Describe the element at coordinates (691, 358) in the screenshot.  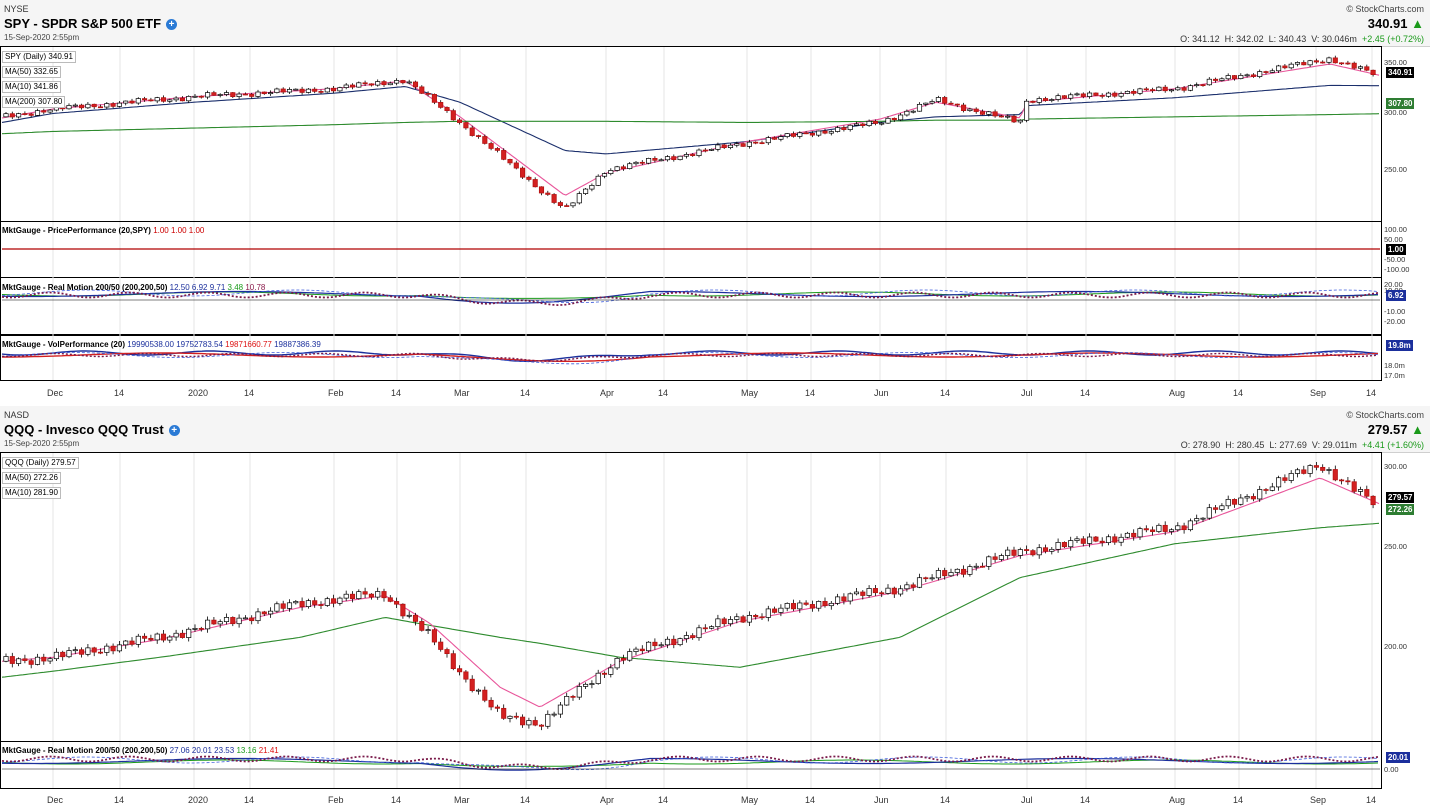
I see `spy-volperf-pane` at that location.